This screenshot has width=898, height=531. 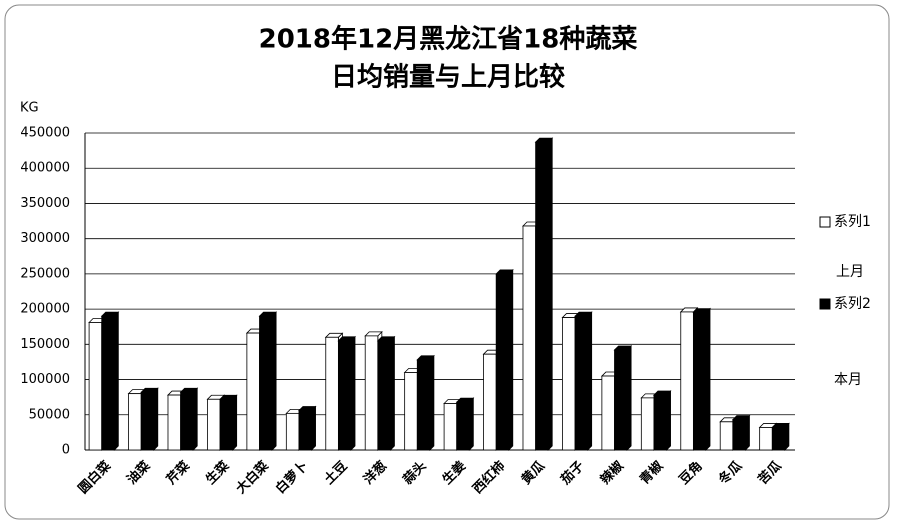 What do you see at coordinates (45, 273) in the screenshot?
I see `y-tick-label: 250000` at bounding box center [45, 273].